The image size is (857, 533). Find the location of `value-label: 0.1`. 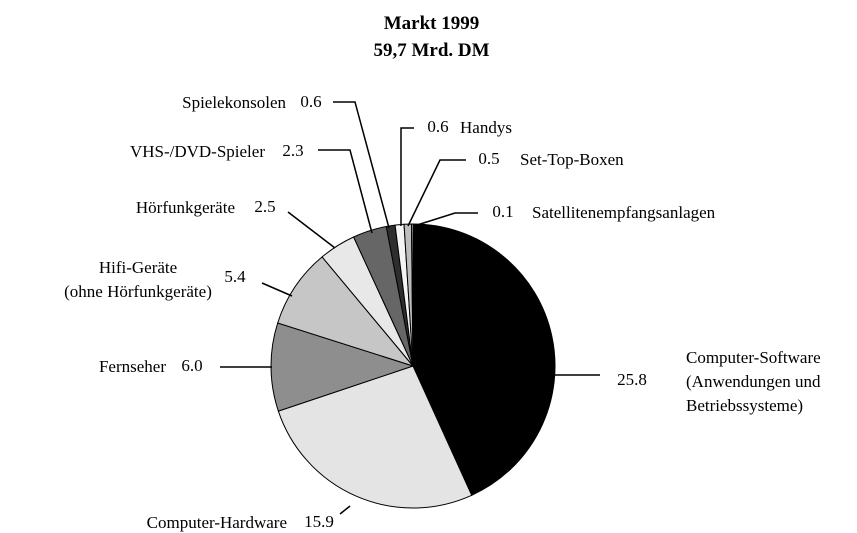

value-label: 0.1 is located at coordinates (502, 211).